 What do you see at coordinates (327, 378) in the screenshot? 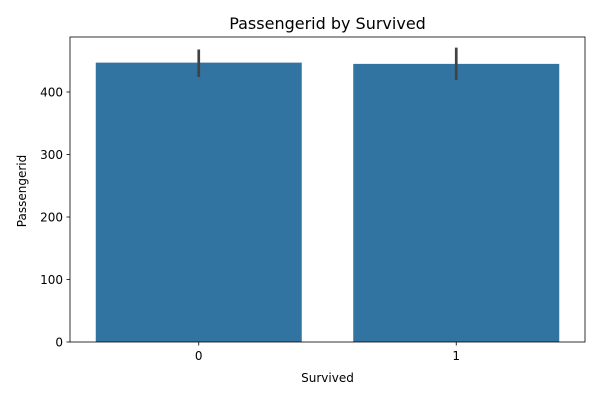
I see `x-axis-label: Survived` at bounding box center [327, 378].